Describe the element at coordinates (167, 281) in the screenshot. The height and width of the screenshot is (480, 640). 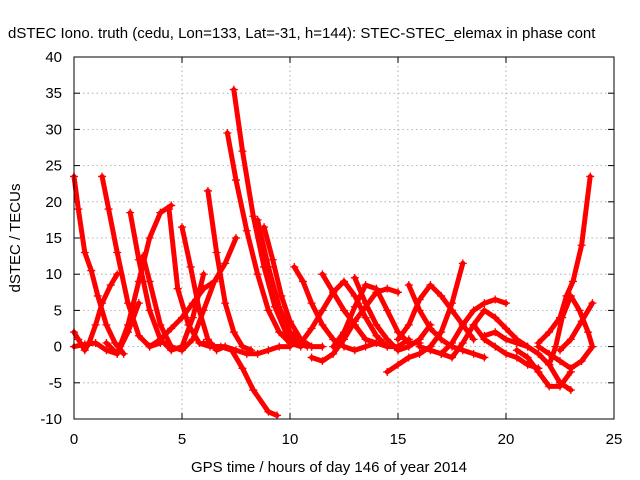
I see `series-line-arc6` at that location.